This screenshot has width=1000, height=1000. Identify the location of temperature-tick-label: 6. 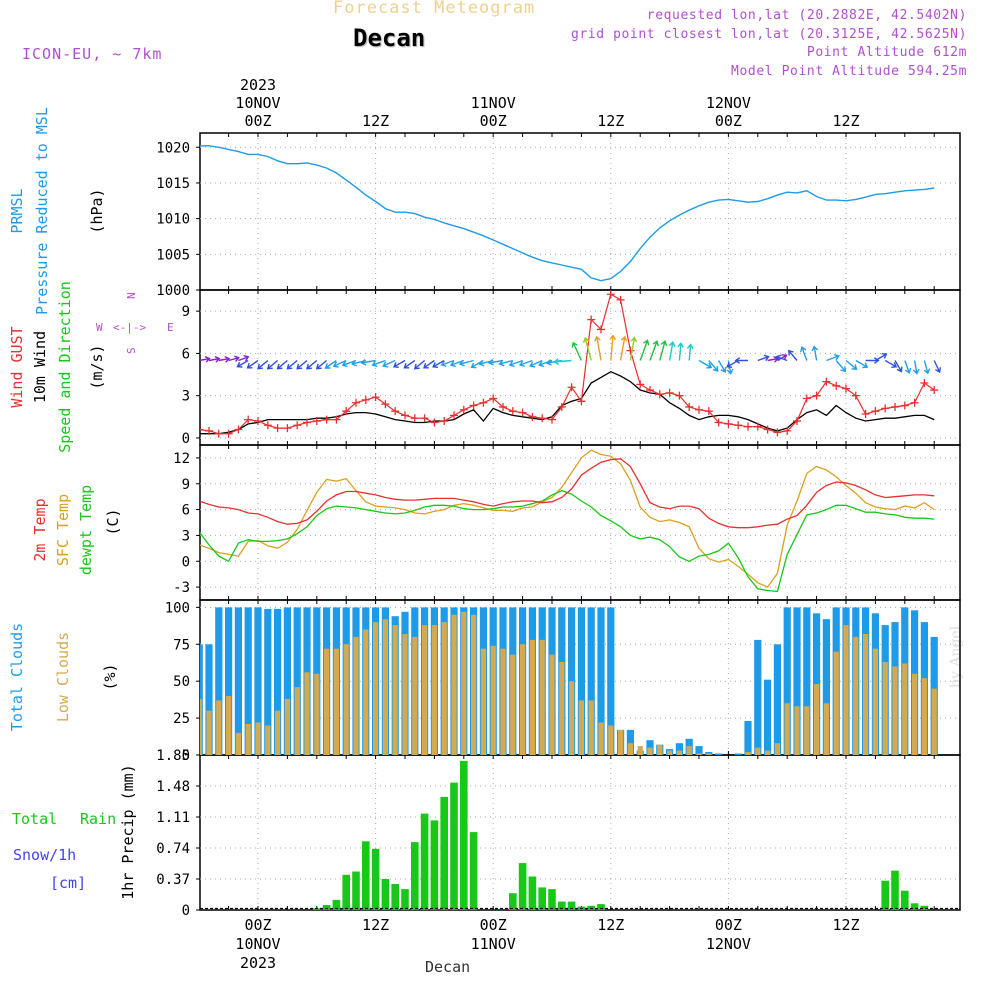
(186, 511).